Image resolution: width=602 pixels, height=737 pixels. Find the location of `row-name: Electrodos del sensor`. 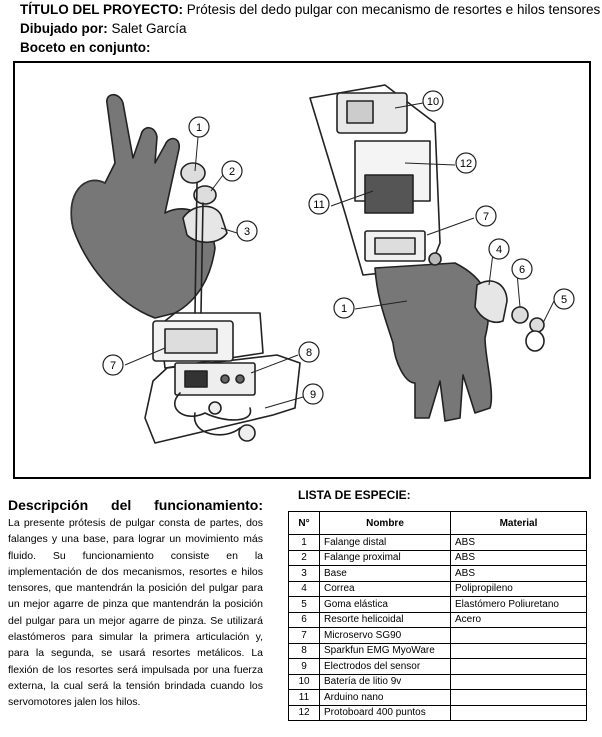

row-name: Electrodos del sensor is located at coordinates (385, 666).